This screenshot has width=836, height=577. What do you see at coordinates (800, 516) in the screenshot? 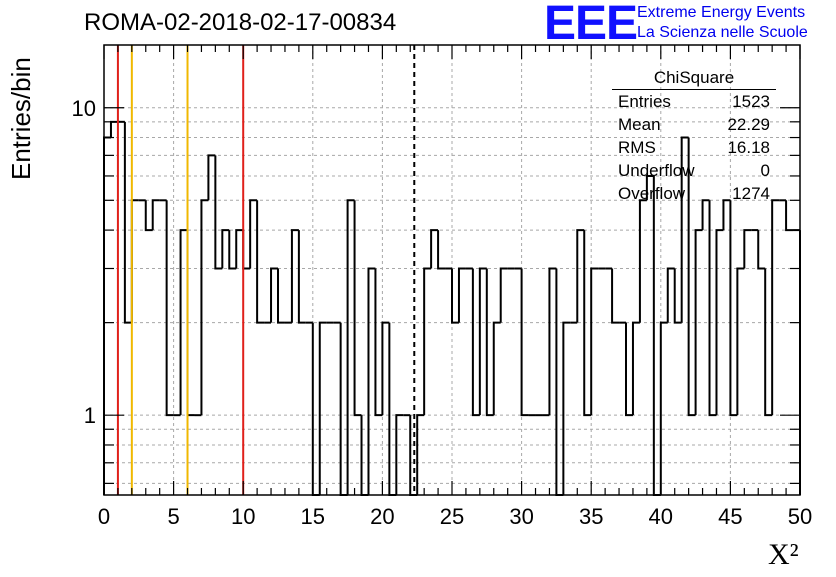
I see `x-tick-label: 50` at bounding box center [800, 516].